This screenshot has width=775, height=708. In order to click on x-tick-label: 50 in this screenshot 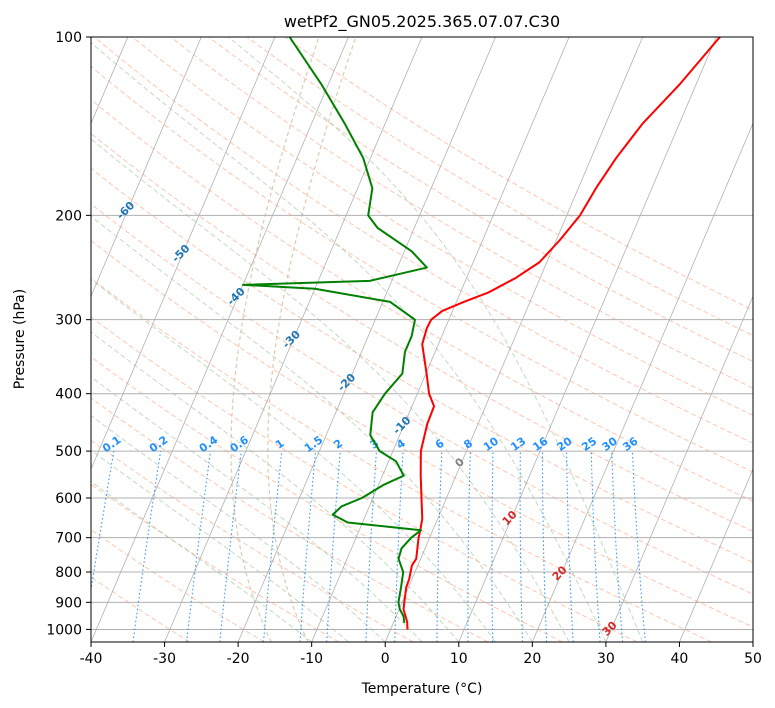, I will do `click(753, 659)`.